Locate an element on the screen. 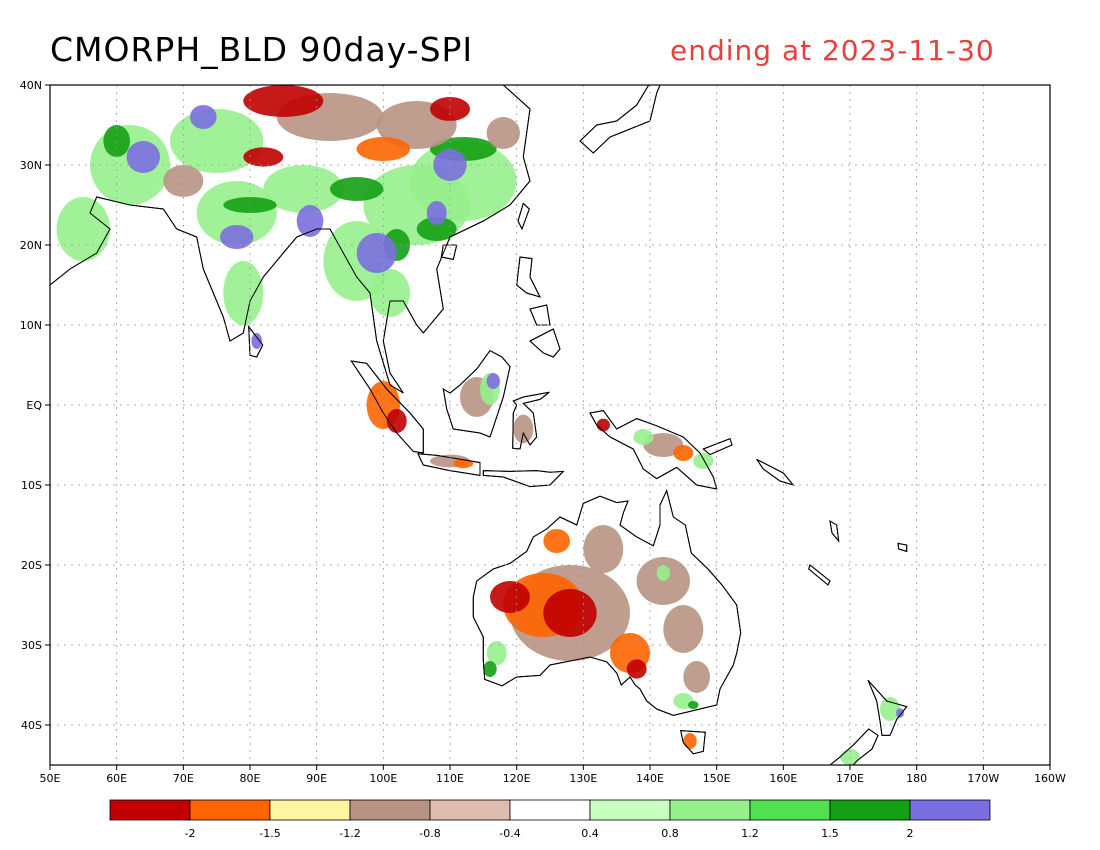 The width and height of the screenshot is (1100, 850). legend-break-label: 0.4 is located at coordinates (590, 833).